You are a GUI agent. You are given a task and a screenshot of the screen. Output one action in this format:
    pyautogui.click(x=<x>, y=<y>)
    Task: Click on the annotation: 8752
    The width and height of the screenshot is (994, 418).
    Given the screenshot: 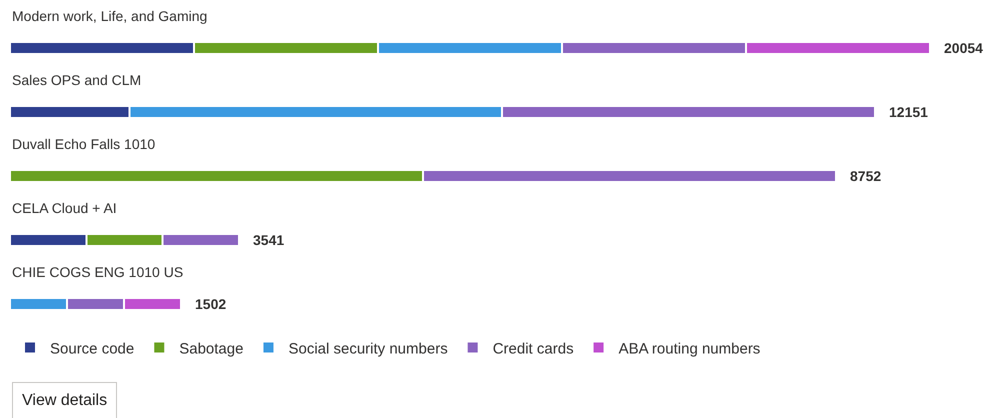 What is the action you would take?
    pyautogui.click(x=866, y=176)
    